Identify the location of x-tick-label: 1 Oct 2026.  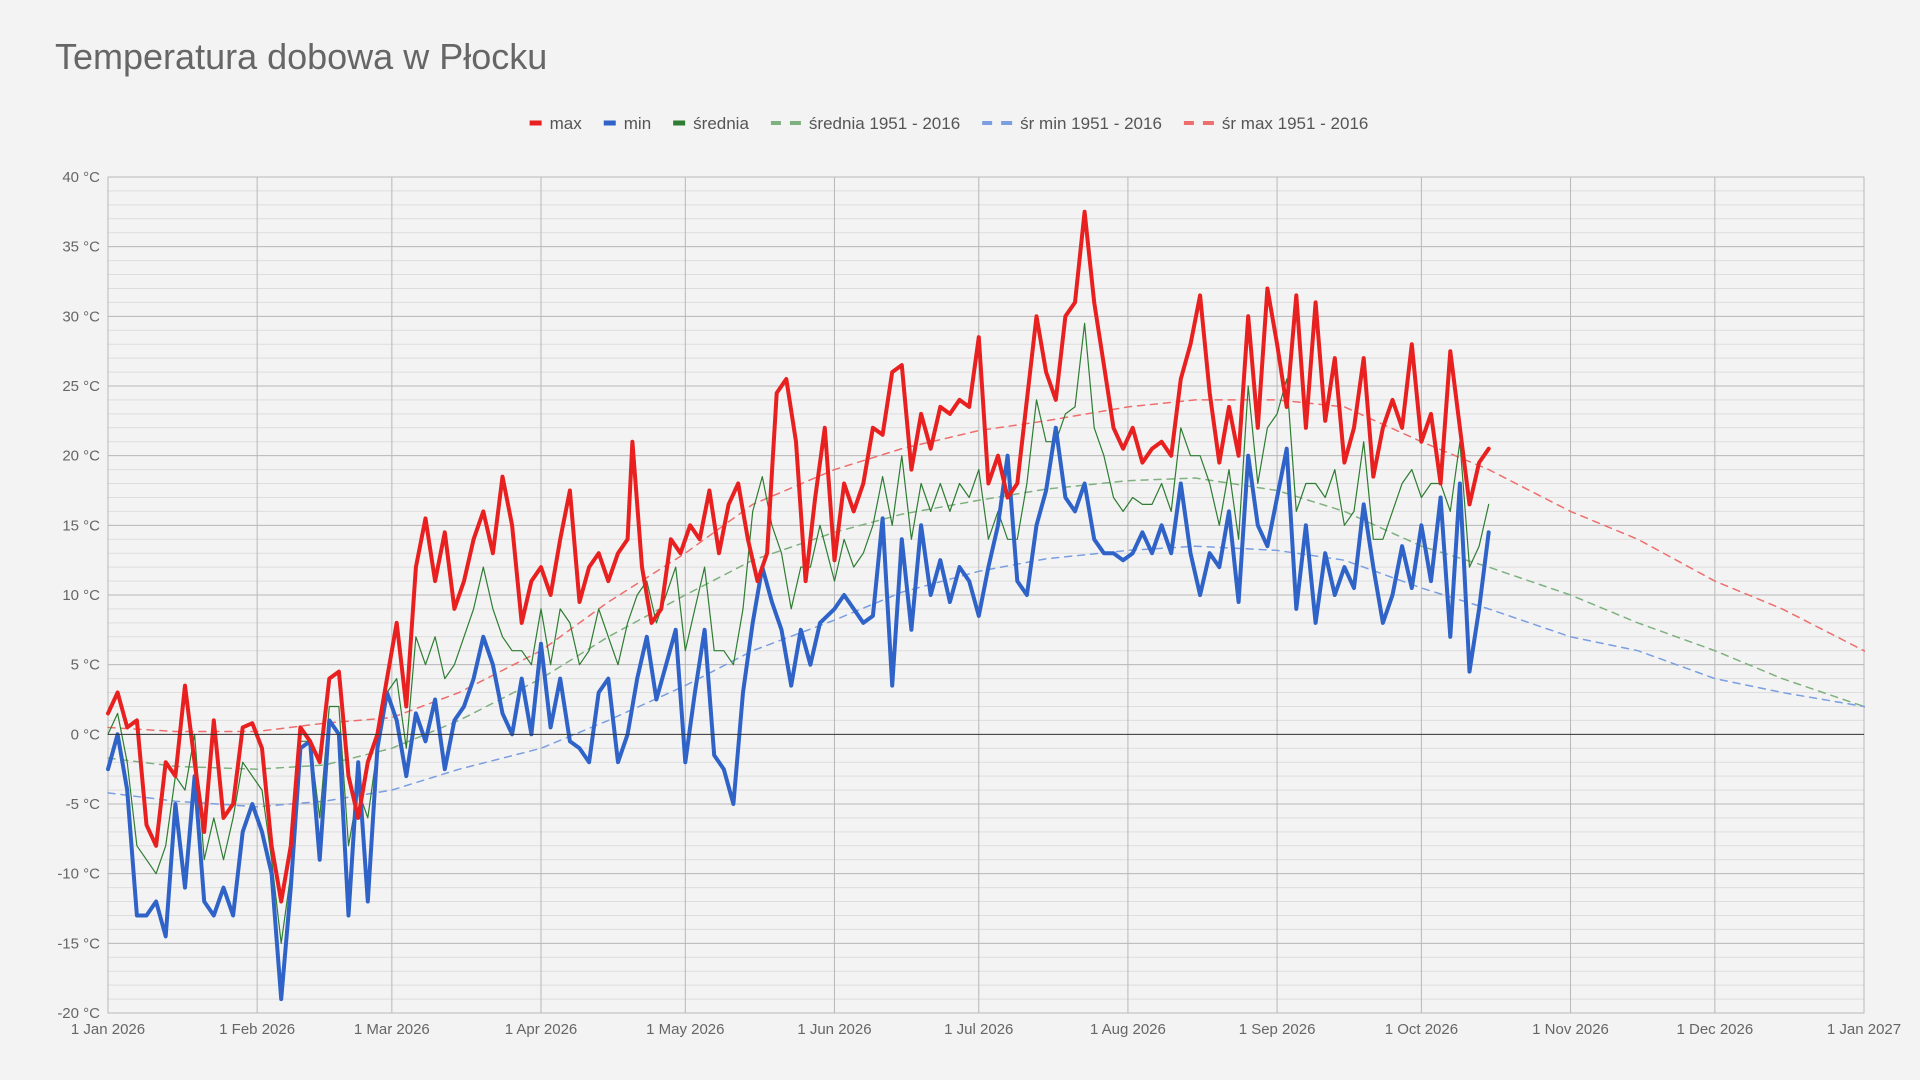
(1421, 1029).